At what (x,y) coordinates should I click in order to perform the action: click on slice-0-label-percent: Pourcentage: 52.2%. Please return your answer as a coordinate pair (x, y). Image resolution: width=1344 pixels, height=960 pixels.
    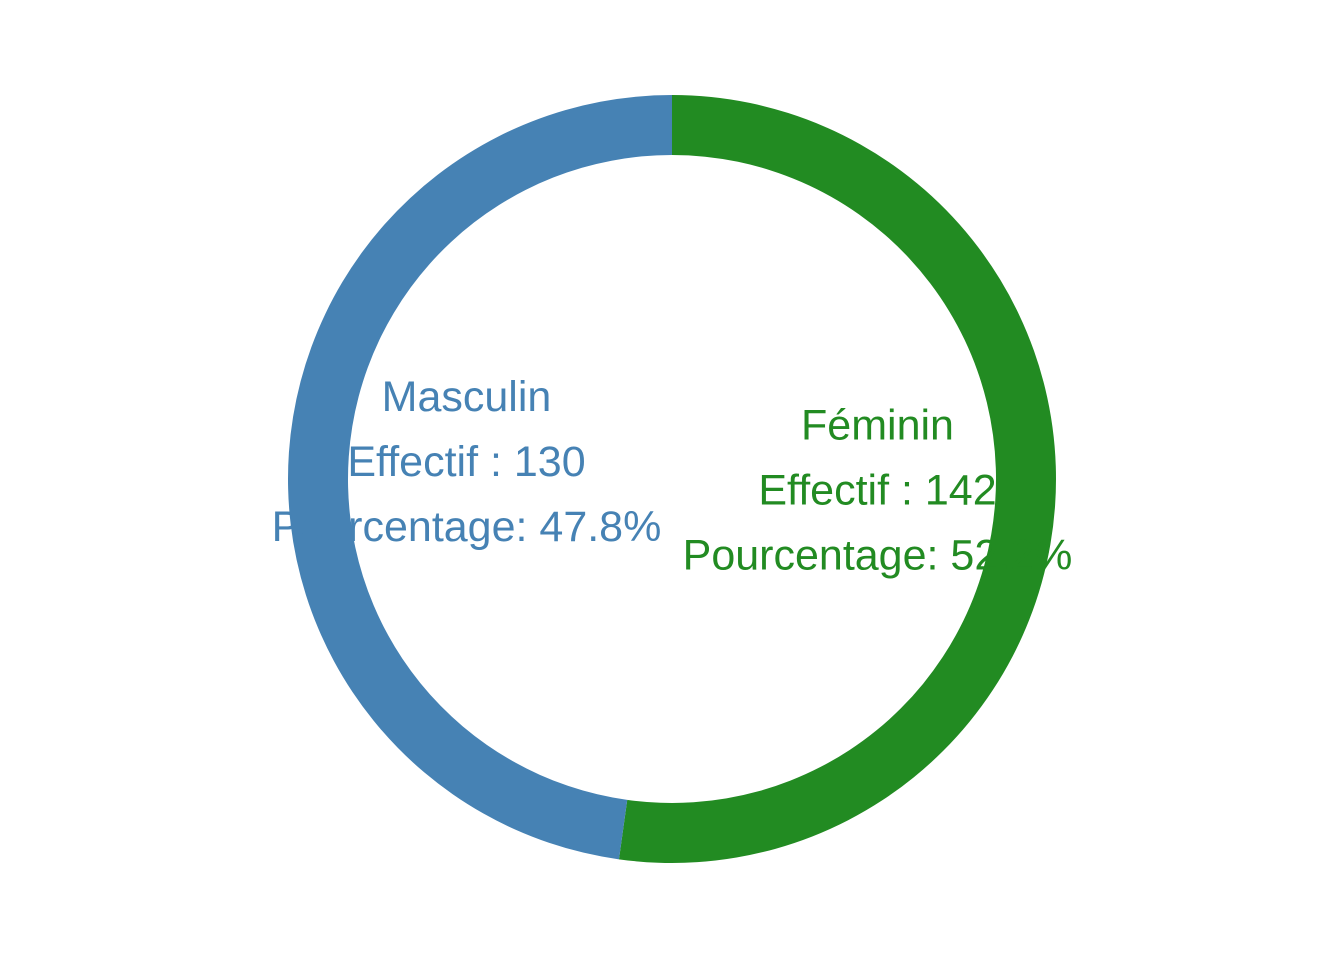
    Looking at the image, I should click on (878, 556).